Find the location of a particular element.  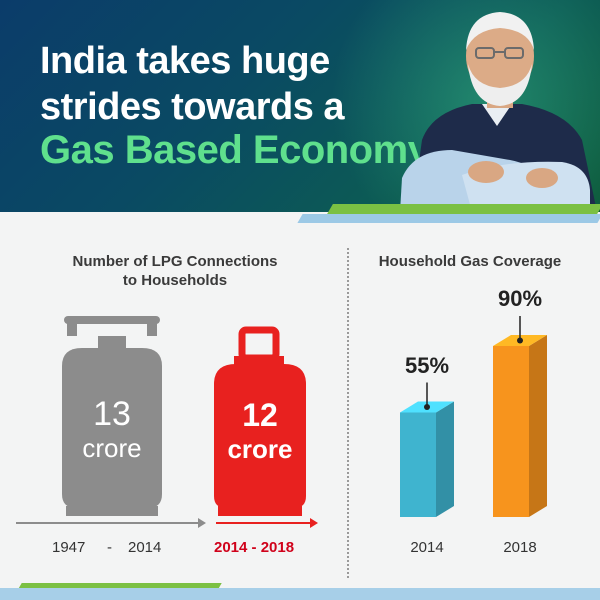

gas-coverage-year-2018: 2018 is located at coordinates (520, 547).